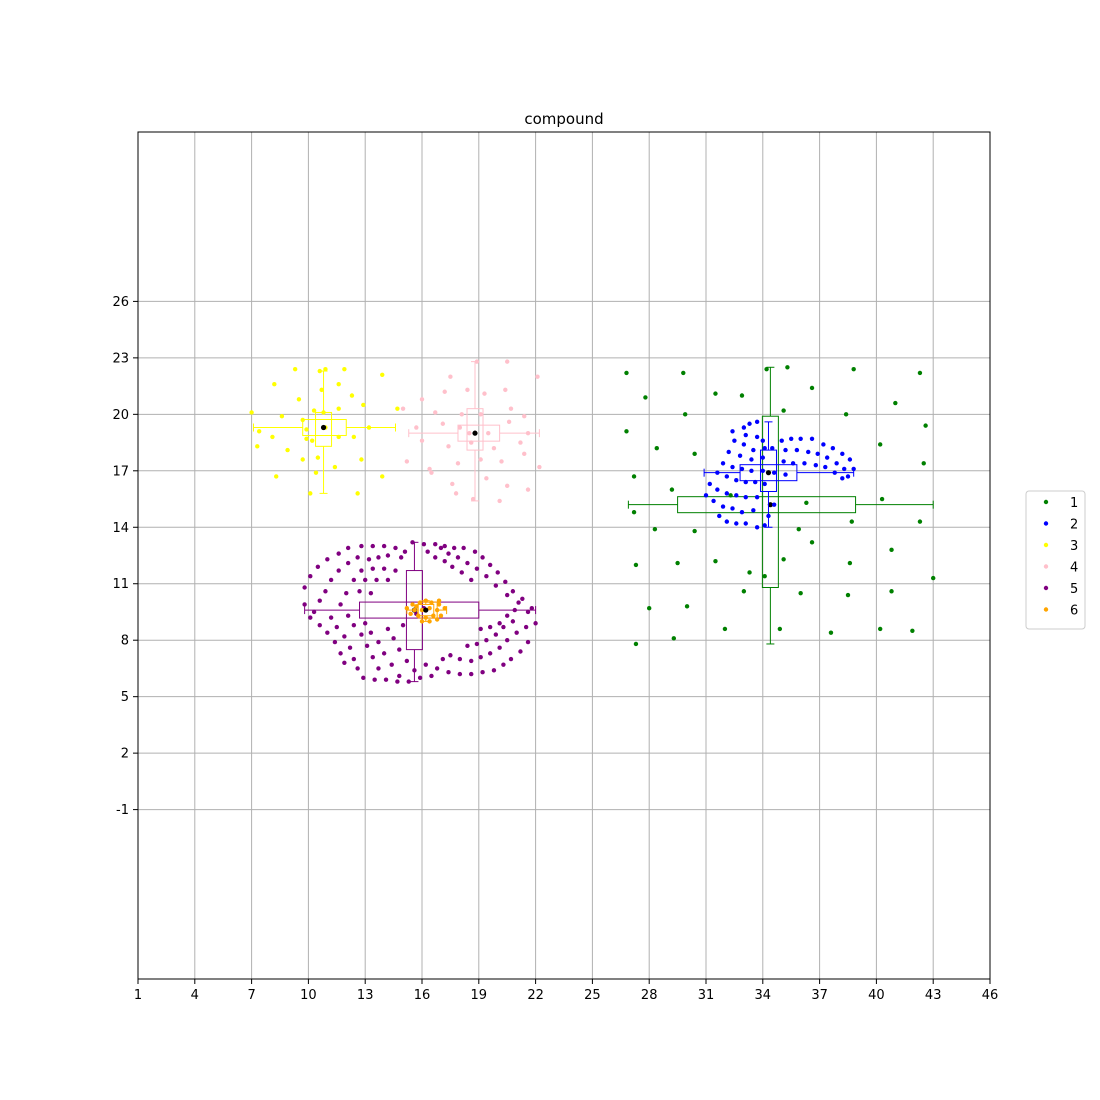 This screenshot has width=1100, height=1100. What do you see at coordinates (990, 995) in the screenshot?
I see `x-tick-label: 46` at bounding box center [990, 995].